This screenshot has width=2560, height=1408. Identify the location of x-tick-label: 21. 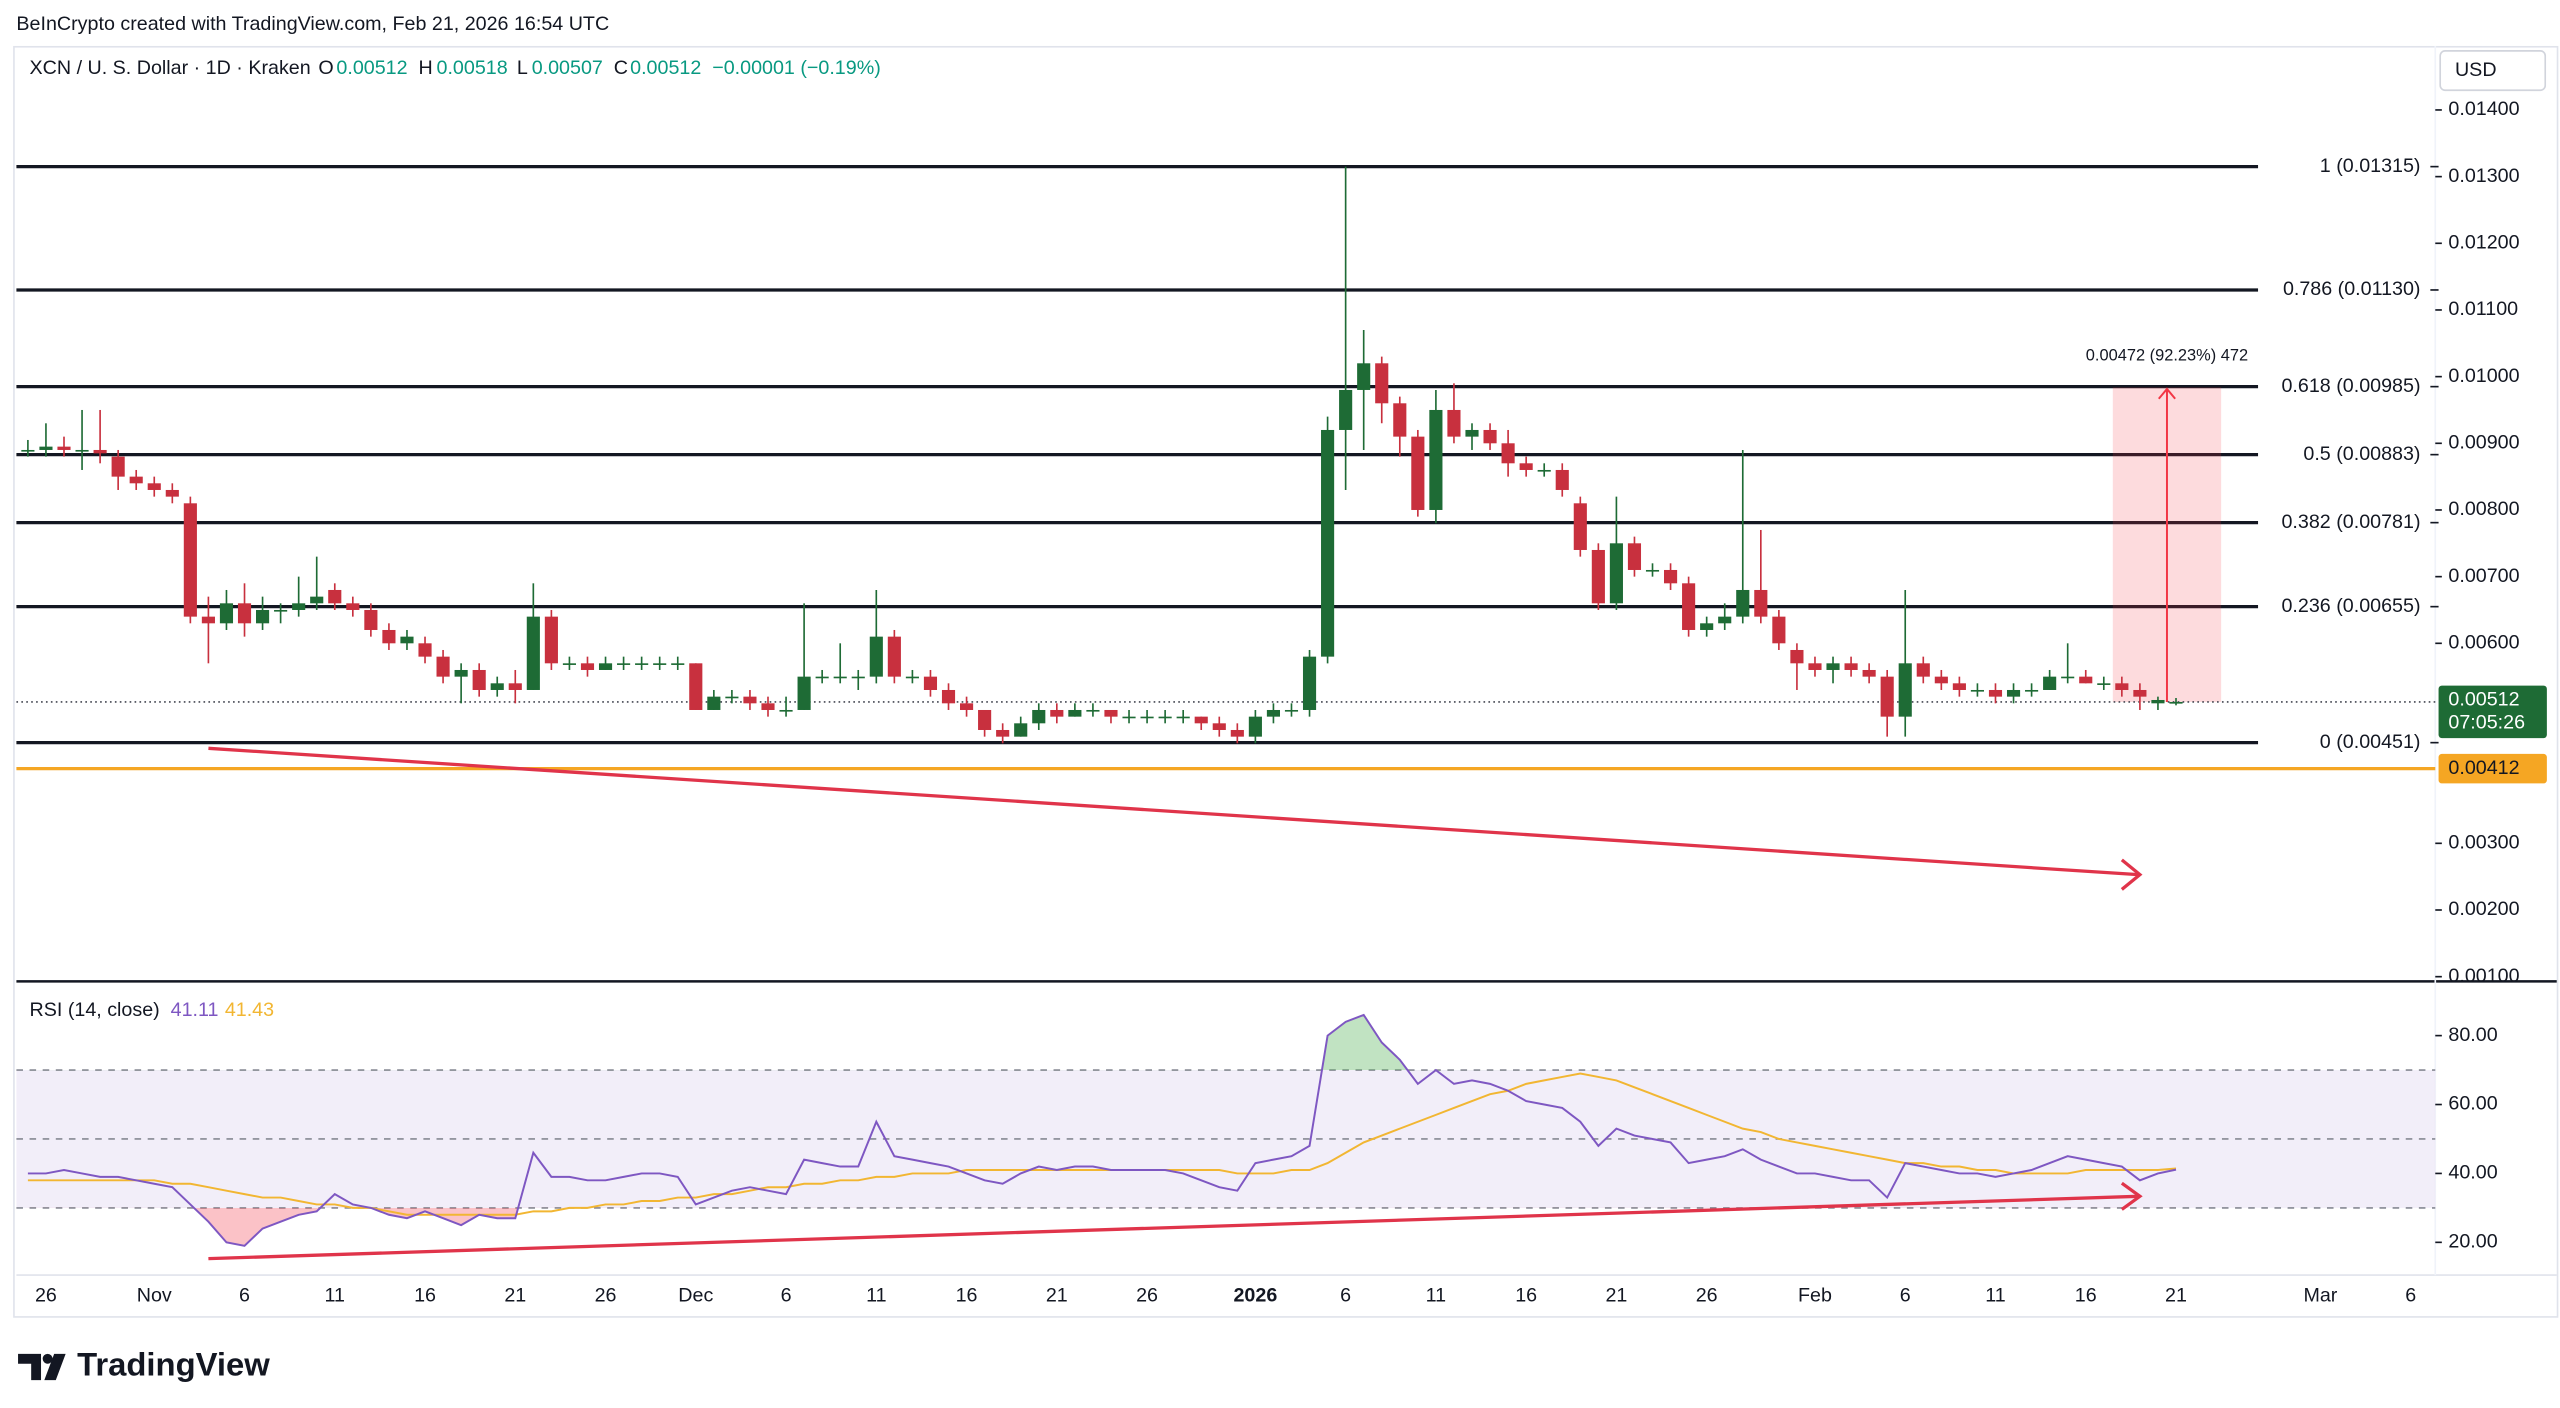
(1616, 1296).